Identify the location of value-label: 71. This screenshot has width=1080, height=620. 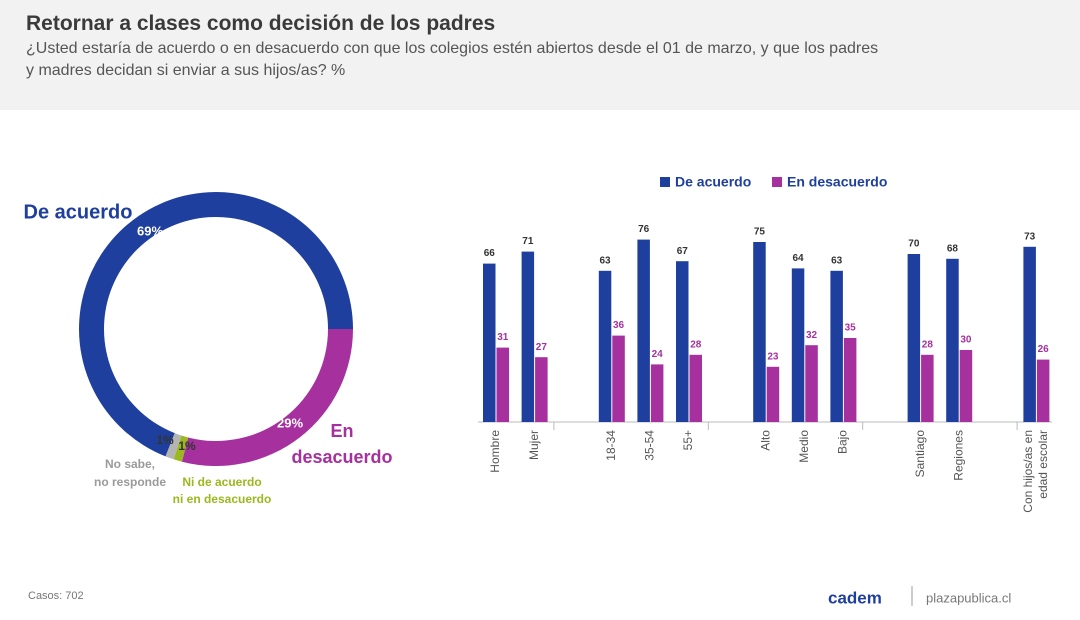
(528, 241).